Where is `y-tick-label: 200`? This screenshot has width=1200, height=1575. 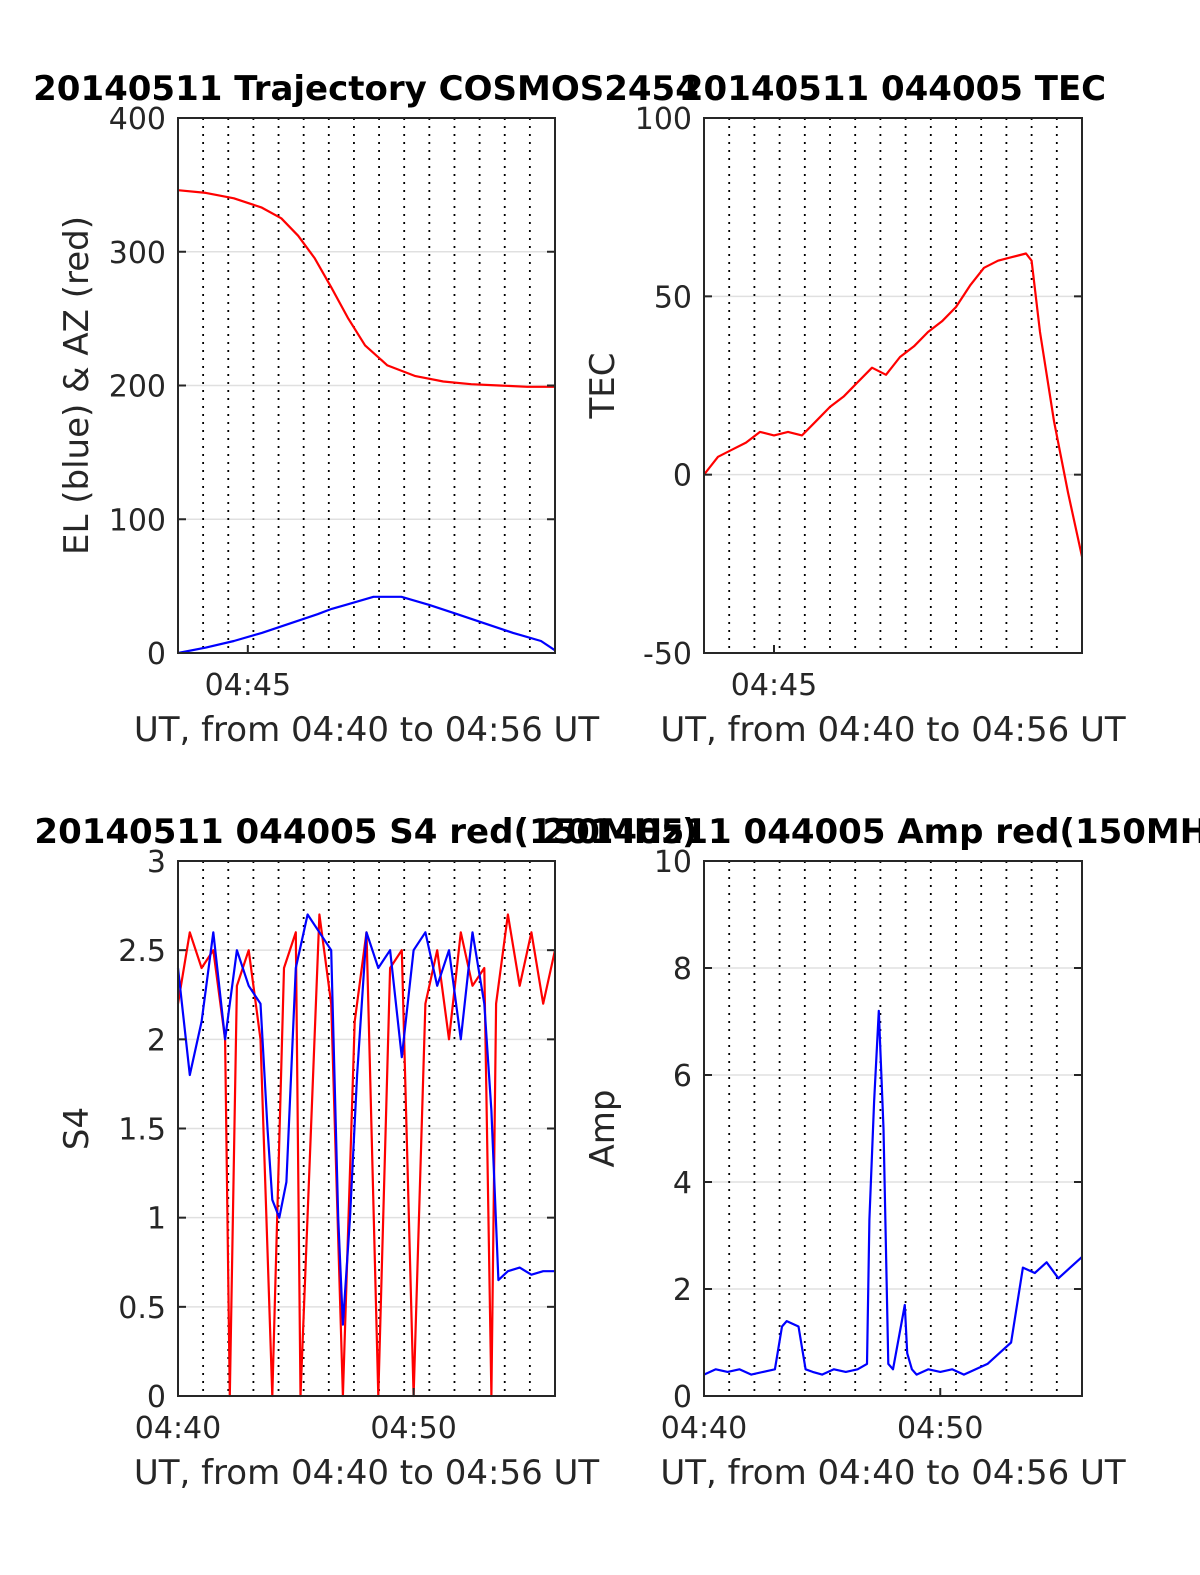 y-tick-label: 200 is located at coordinates (137, 387).